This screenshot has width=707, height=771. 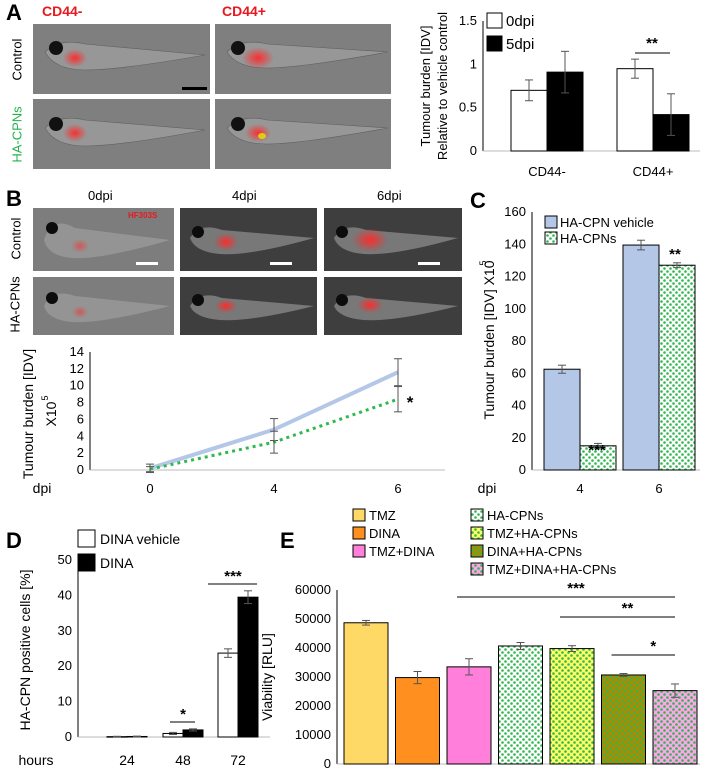 What do you see at coordinates (313, 647) in the screenshot?
I see `panel-e-ytick-label: 40000` at bounding box center [313, 647].